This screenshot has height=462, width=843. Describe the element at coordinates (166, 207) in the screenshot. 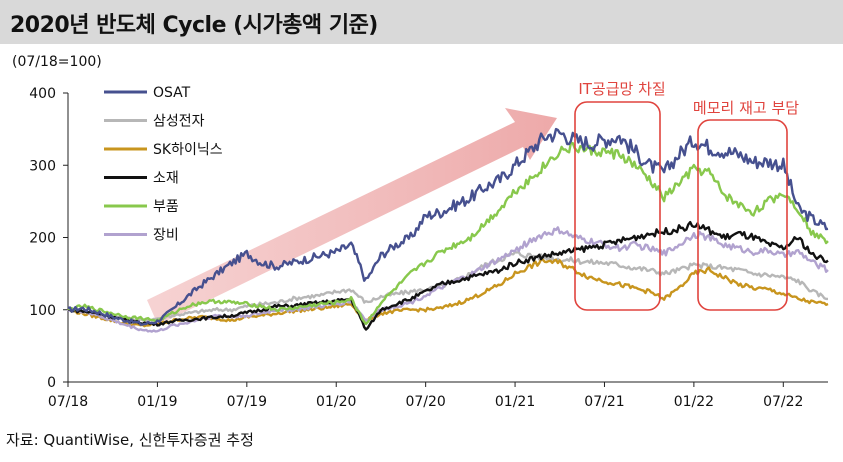

I see `legend-label: 부품` at that location.